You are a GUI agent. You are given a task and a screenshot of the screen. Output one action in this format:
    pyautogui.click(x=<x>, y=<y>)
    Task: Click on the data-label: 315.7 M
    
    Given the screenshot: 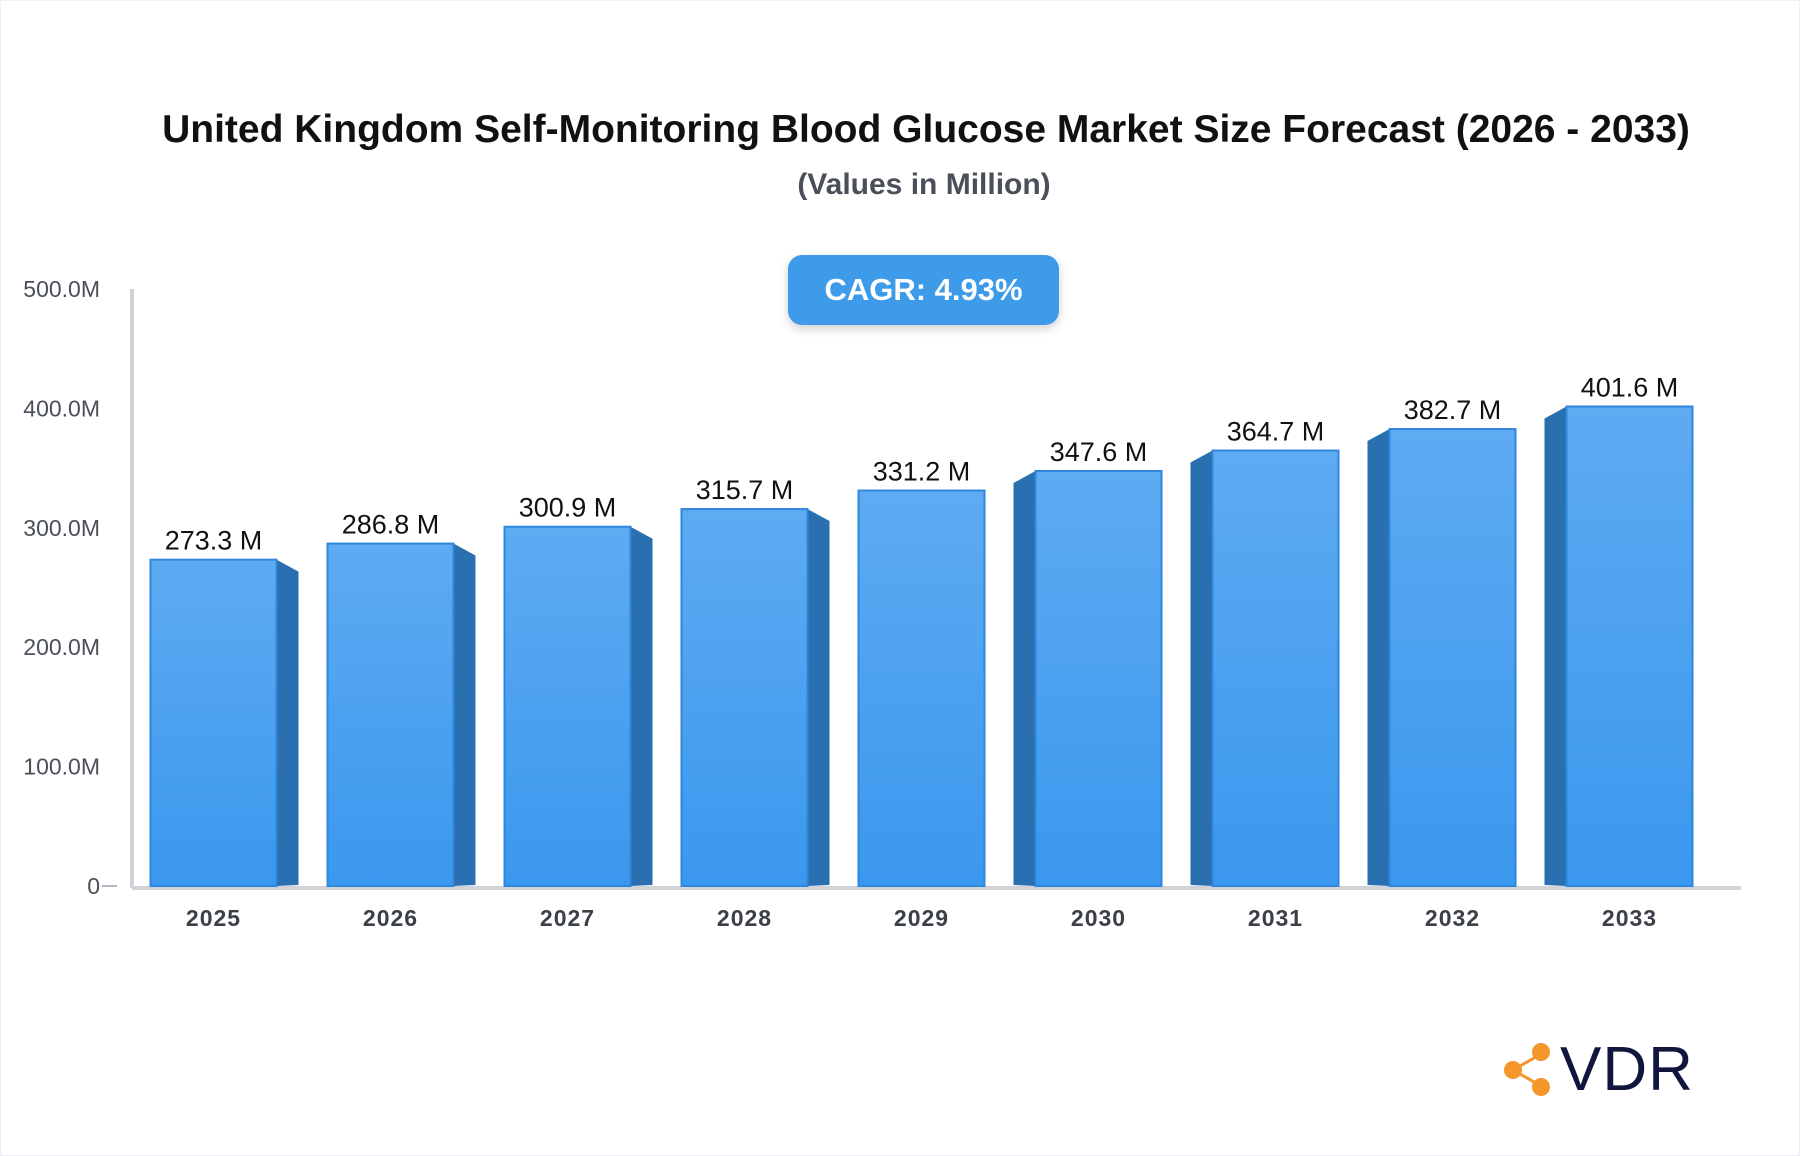 What is the action you would take?
    pyautogui.click(x=745, y=490)
    